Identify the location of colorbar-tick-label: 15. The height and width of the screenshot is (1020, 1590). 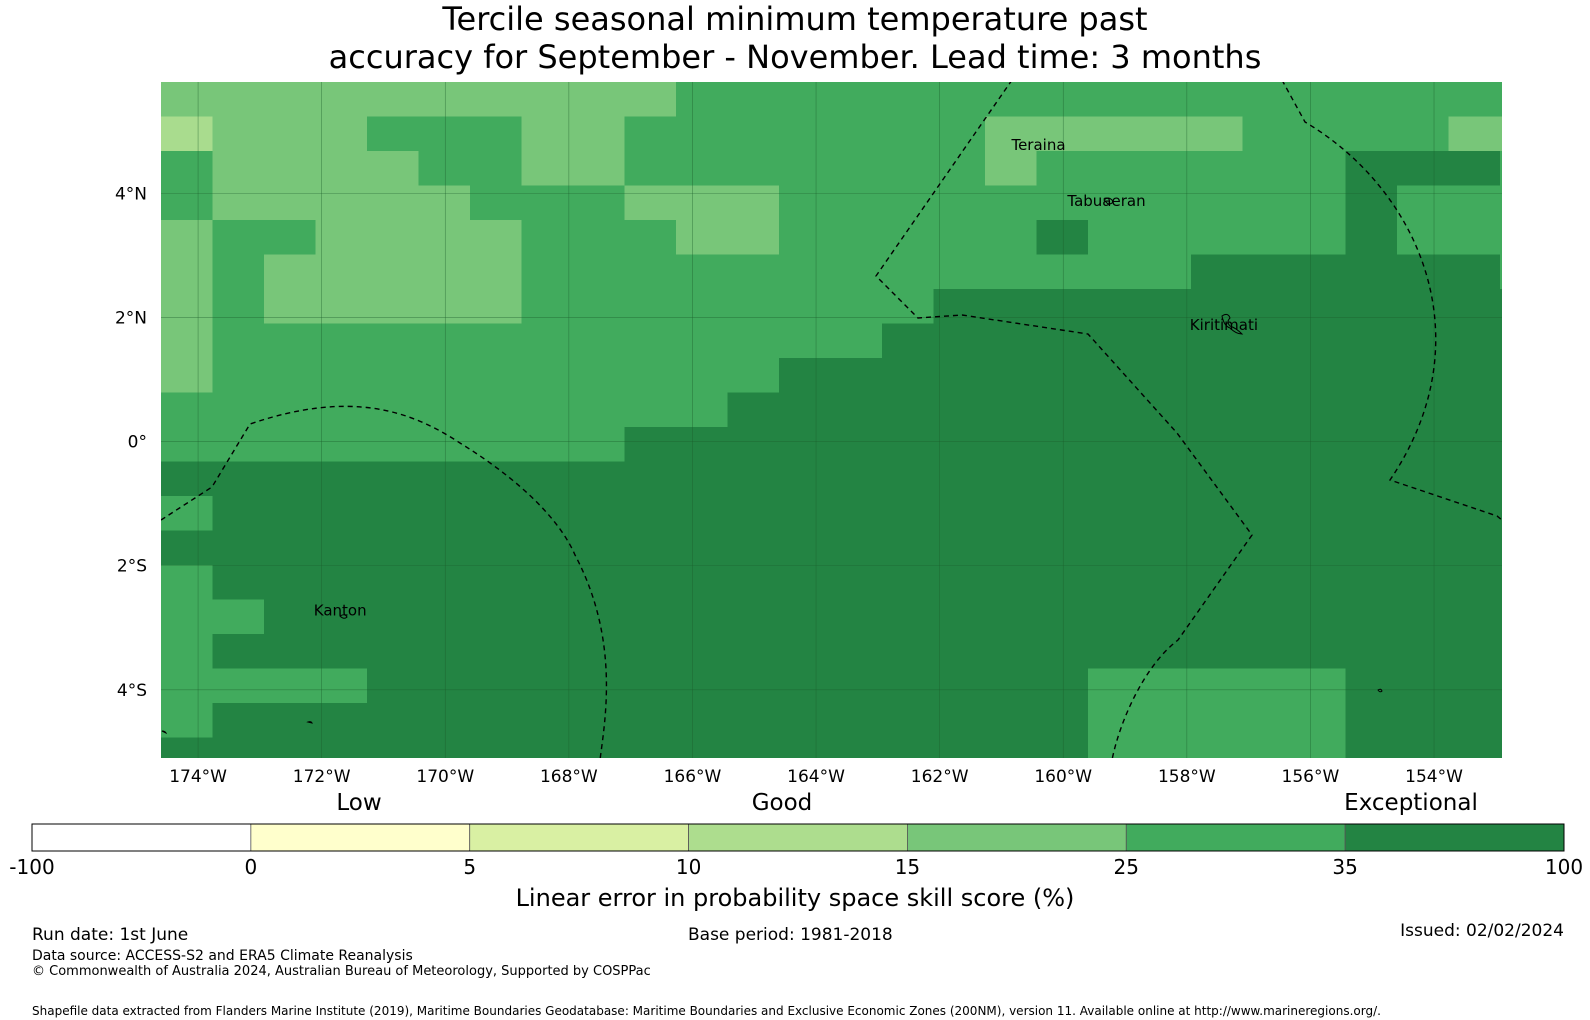
(907, 867).